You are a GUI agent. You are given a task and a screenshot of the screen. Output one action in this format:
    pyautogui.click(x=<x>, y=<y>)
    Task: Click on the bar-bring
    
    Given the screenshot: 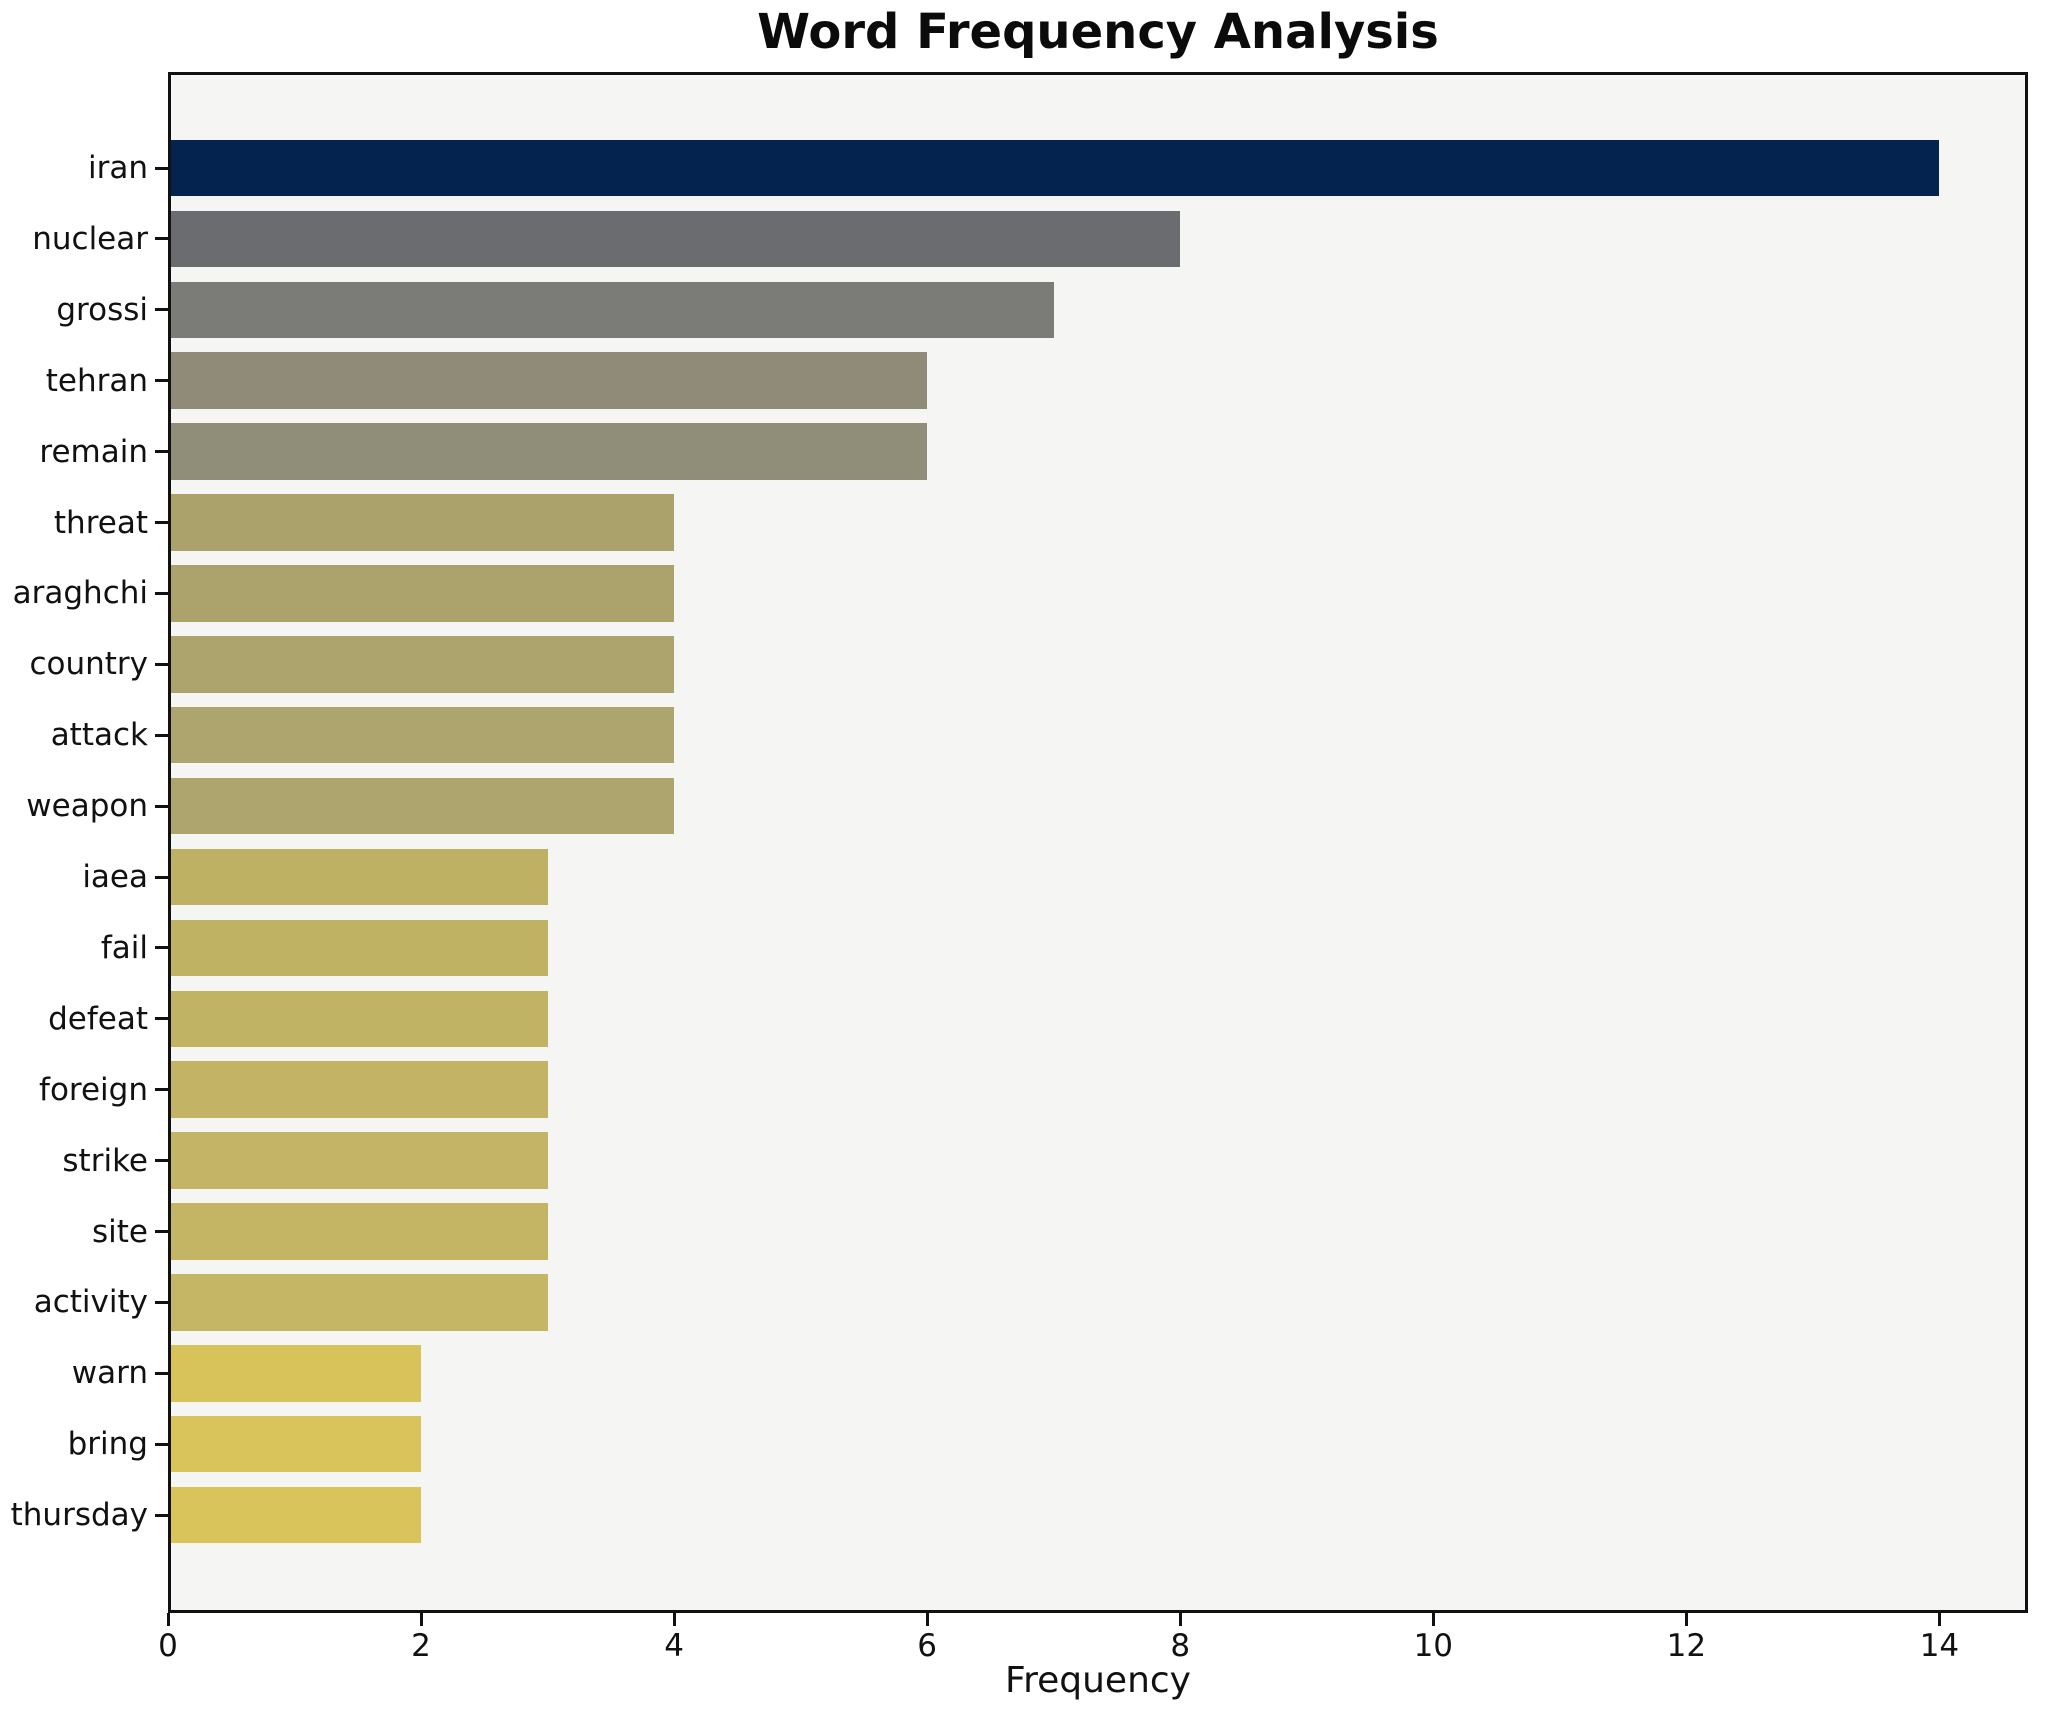 What is the action you would take?
    pyautogui.click(x=295, y=1444)
    